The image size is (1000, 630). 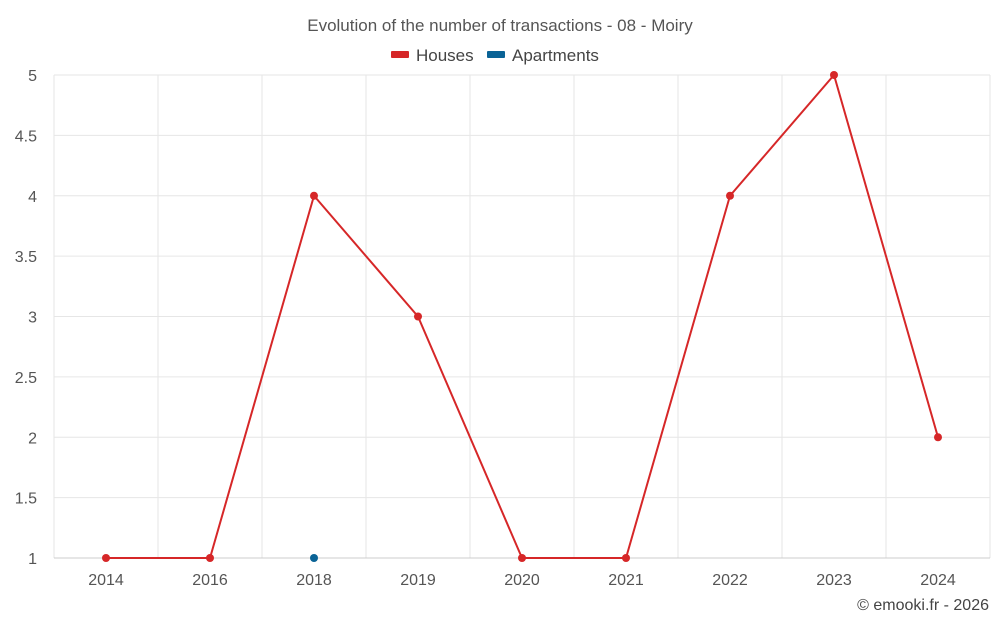 What do you see at coordinates (26, 318) in the screenshot?
I see `y-axis-ticks: 1 1.5 2 2.5 3 3.5 4 4.5 5` at bounding box center [26, 318].